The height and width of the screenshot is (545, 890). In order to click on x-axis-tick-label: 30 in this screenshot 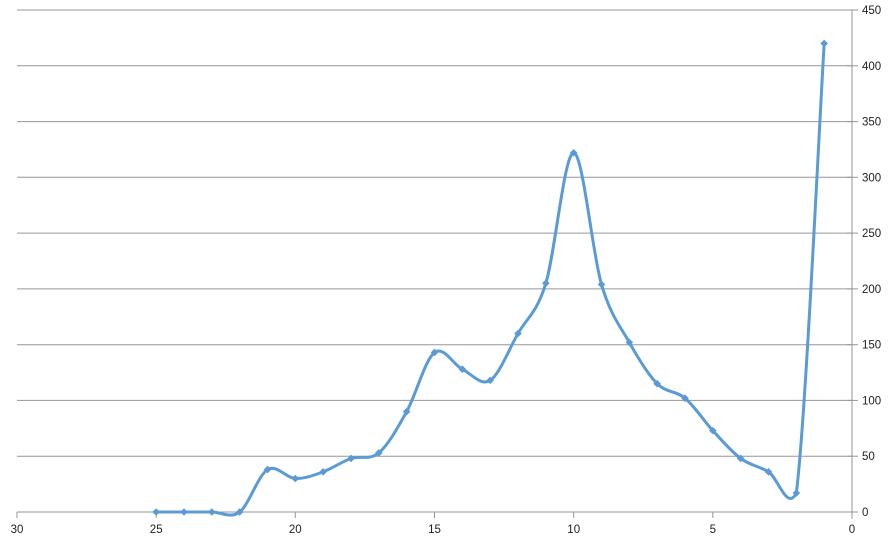, I will do `click(17, 530)`.